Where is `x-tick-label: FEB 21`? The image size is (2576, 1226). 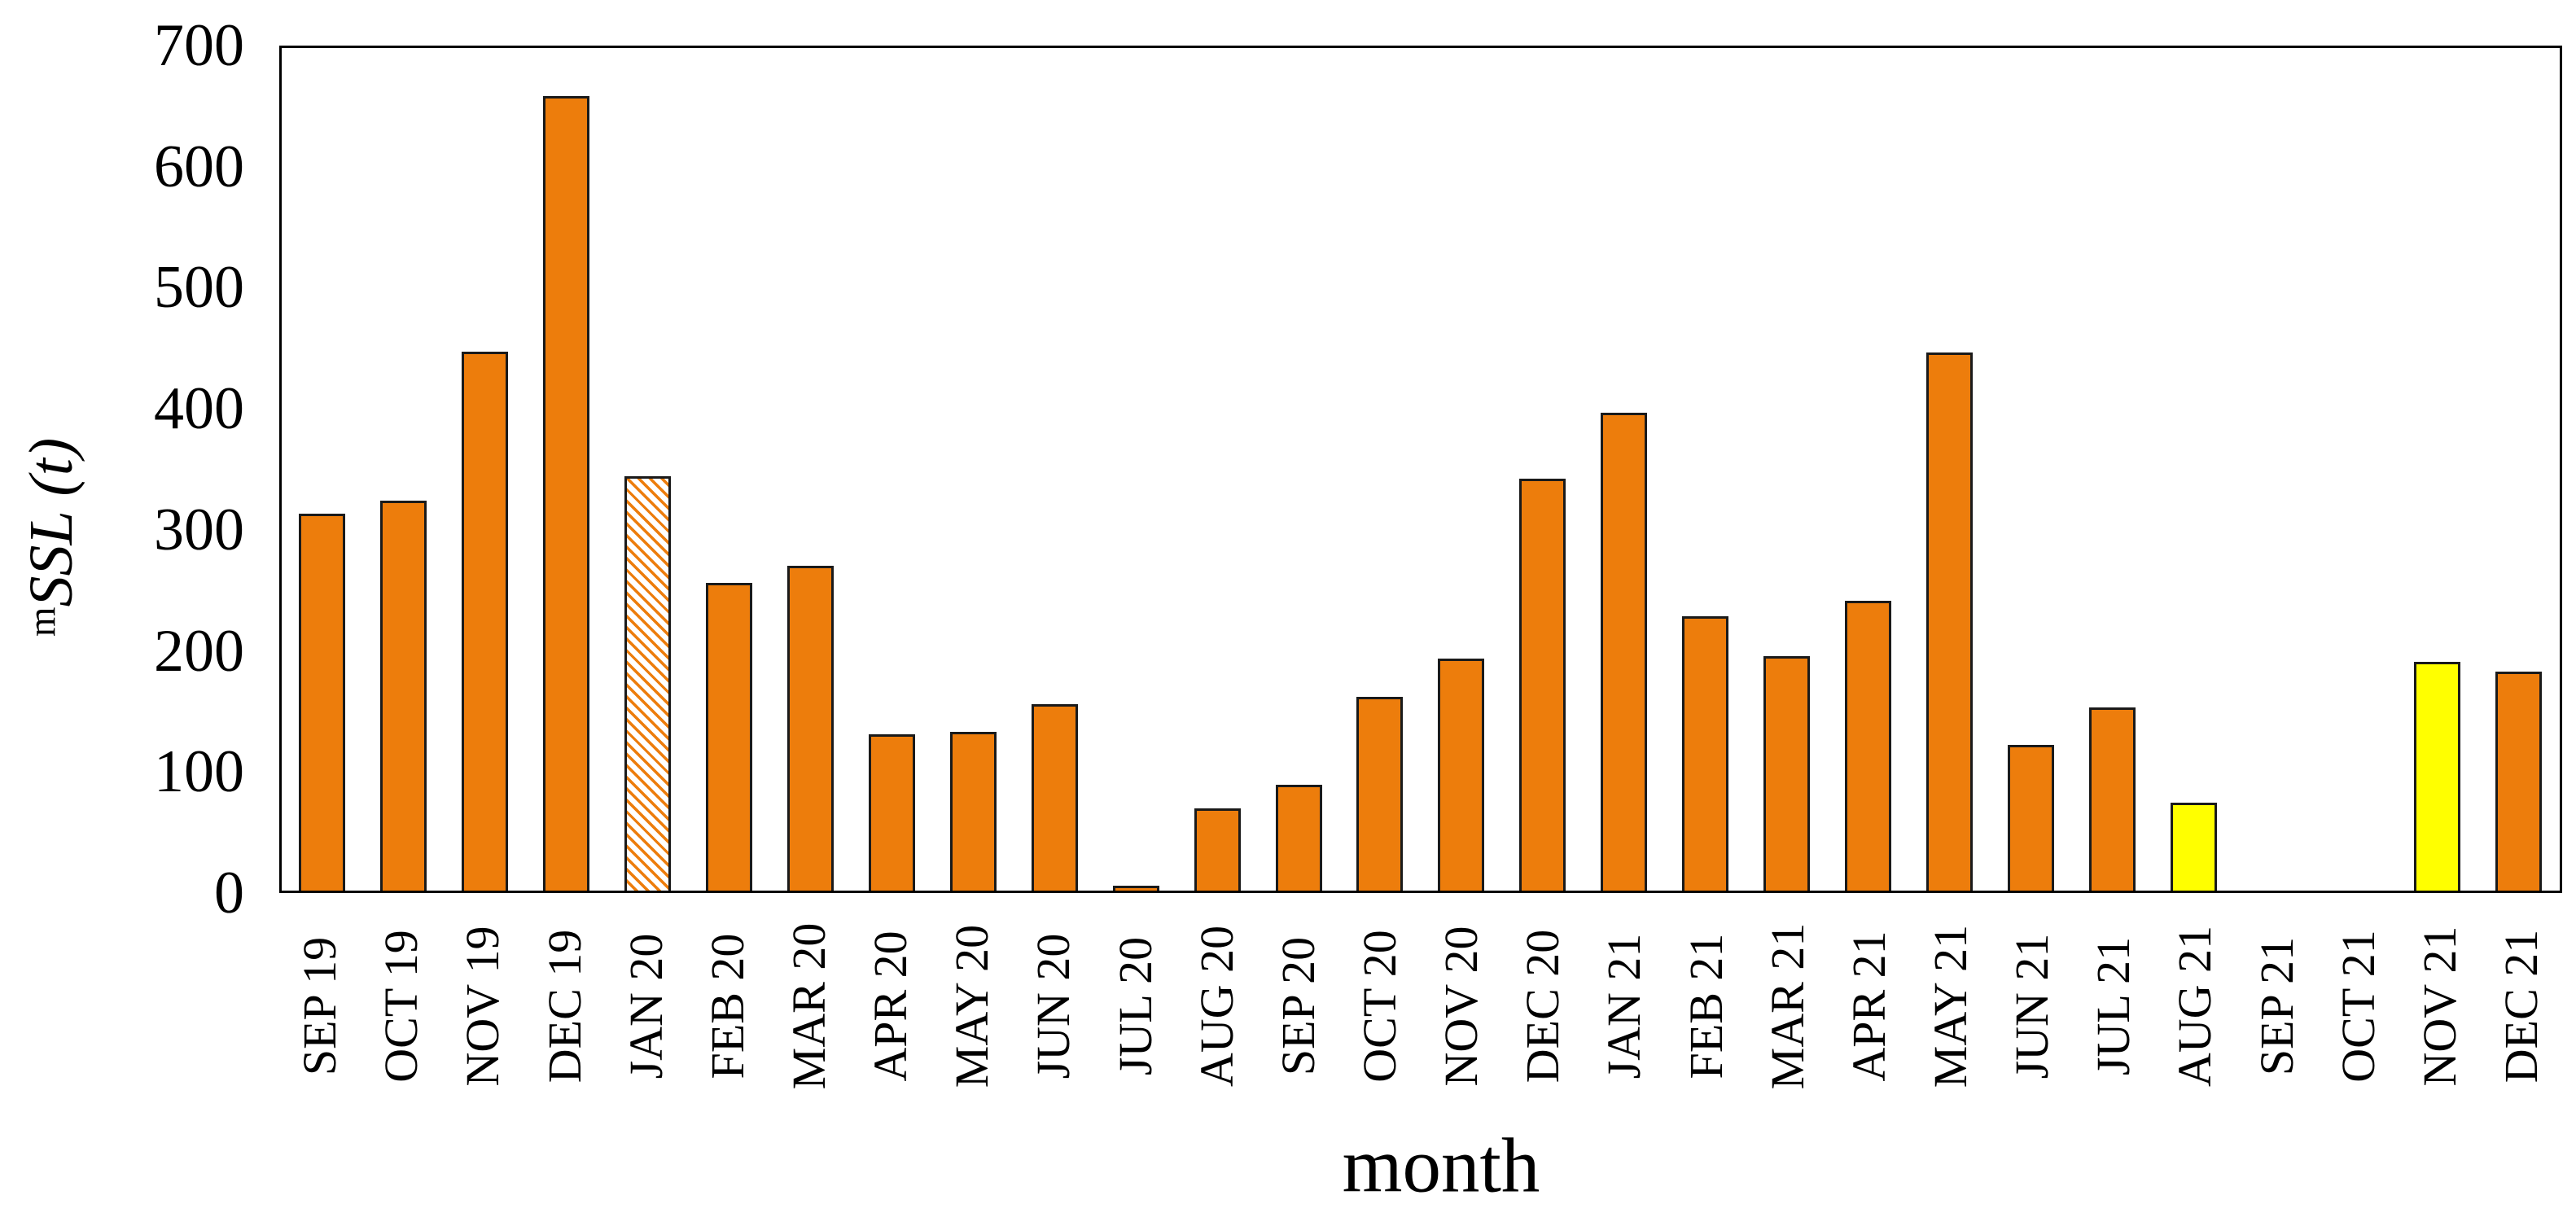
x-tick-label: FEB 21 is located at coordinates (1706, 1006).